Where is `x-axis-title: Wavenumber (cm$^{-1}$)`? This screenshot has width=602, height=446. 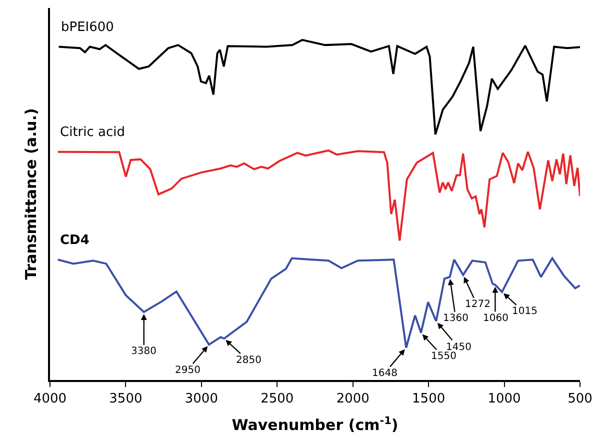
x-axis-title: Wavenumber (cm$^{-1}$) is located at coordinates (315, 424).